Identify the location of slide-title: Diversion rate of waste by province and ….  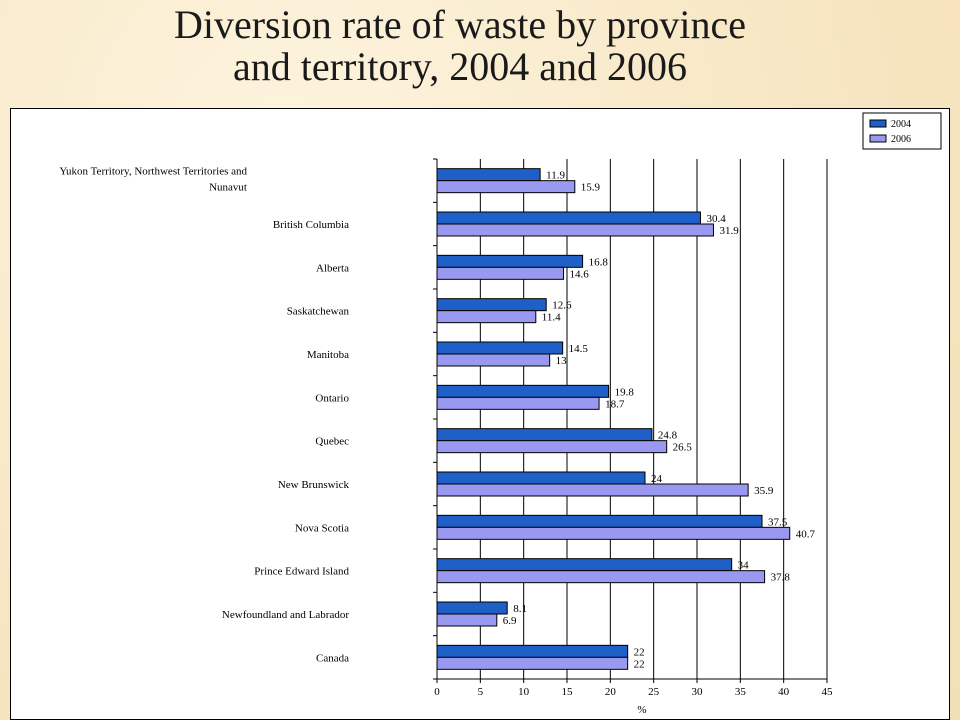
(460, 44).